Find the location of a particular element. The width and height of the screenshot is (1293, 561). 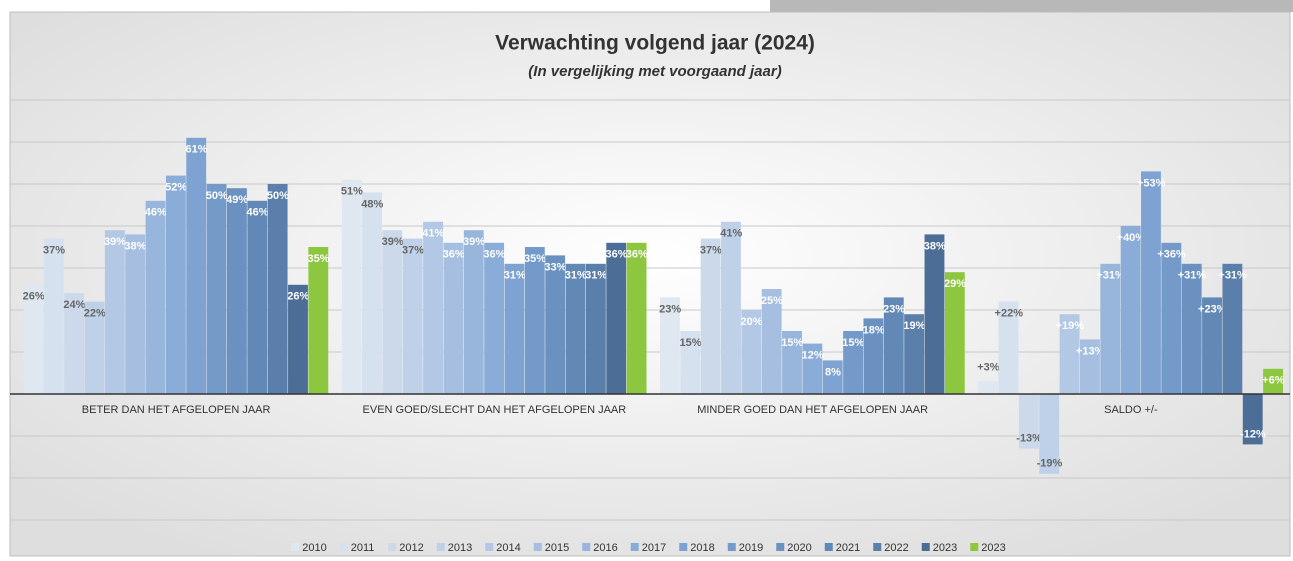

legend-label: 2014 is located at coordinates (508, 548).